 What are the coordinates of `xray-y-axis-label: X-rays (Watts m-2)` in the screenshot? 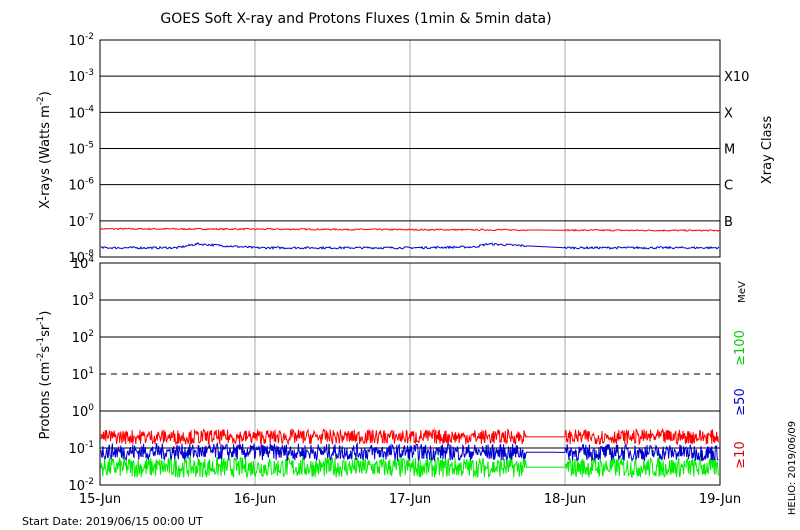 It's located at (44, 150).